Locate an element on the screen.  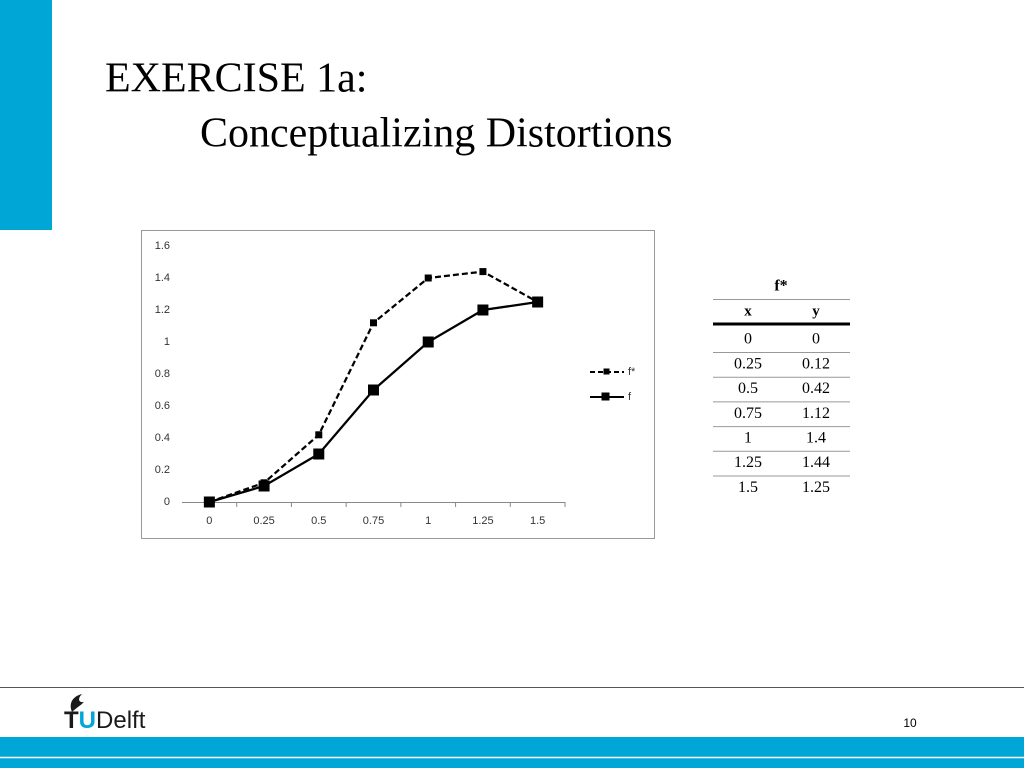
y-tick-label: 1.2 is located at coordinates (162, 310).